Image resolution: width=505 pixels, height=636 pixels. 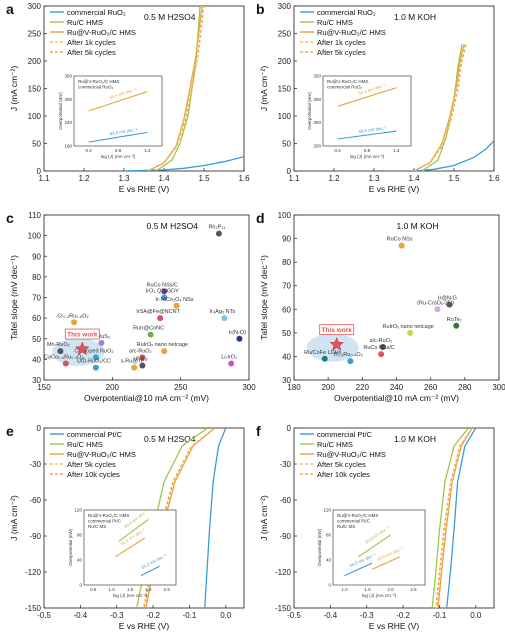 What do you see at coordinates (498, 387) in the screenshot?
I see `x-tick-label: 300` at bounding box center [498, 387].